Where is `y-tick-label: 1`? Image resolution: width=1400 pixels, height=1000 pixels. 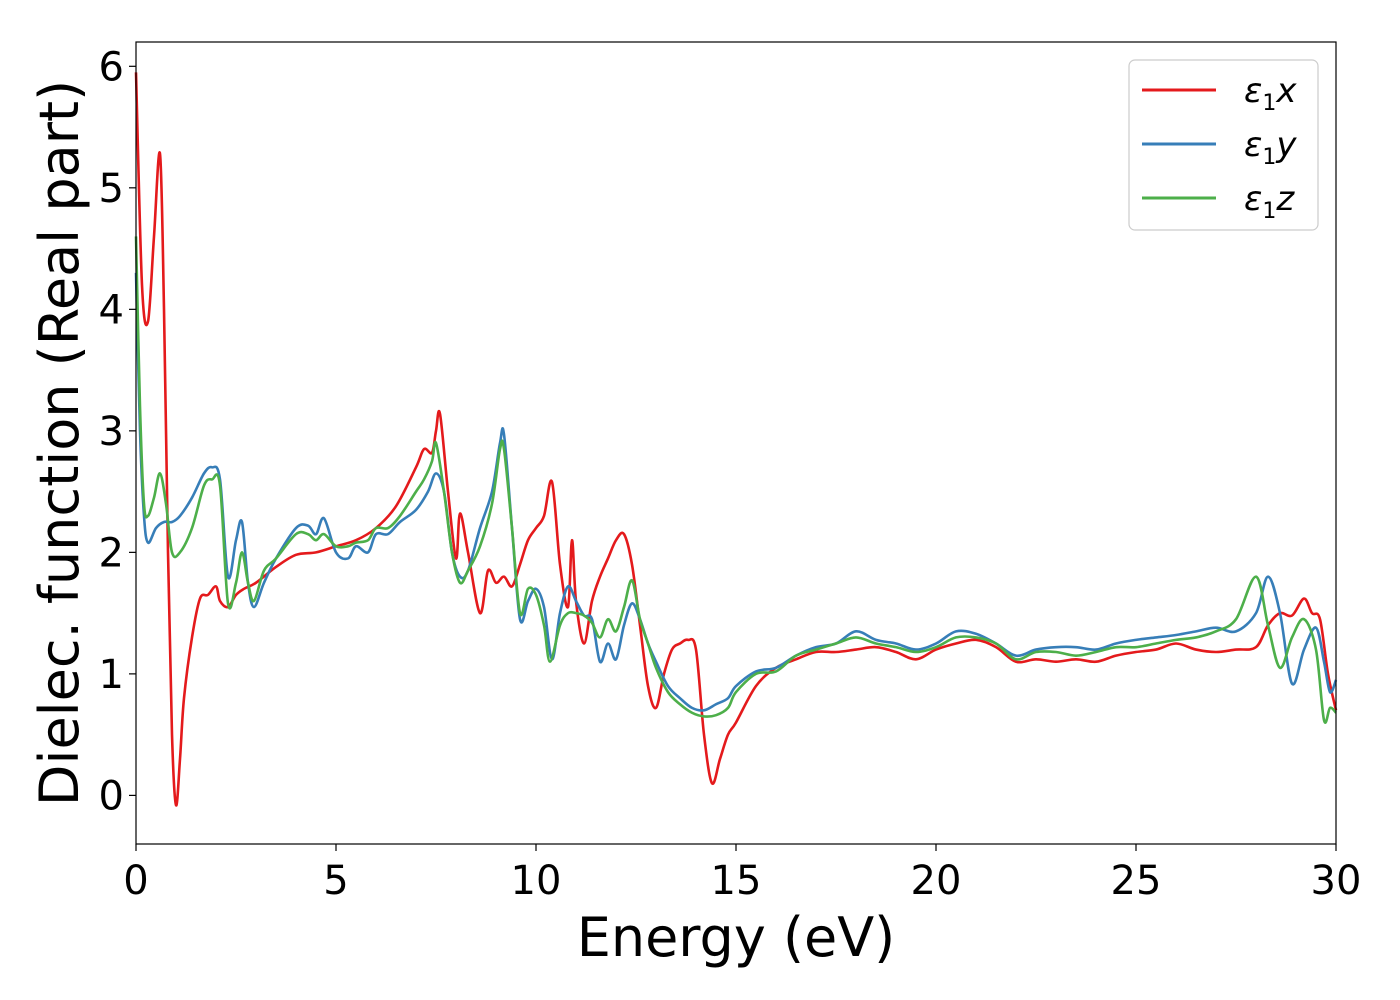 y-tick-label: 1 is located at coordinates (111, 675).